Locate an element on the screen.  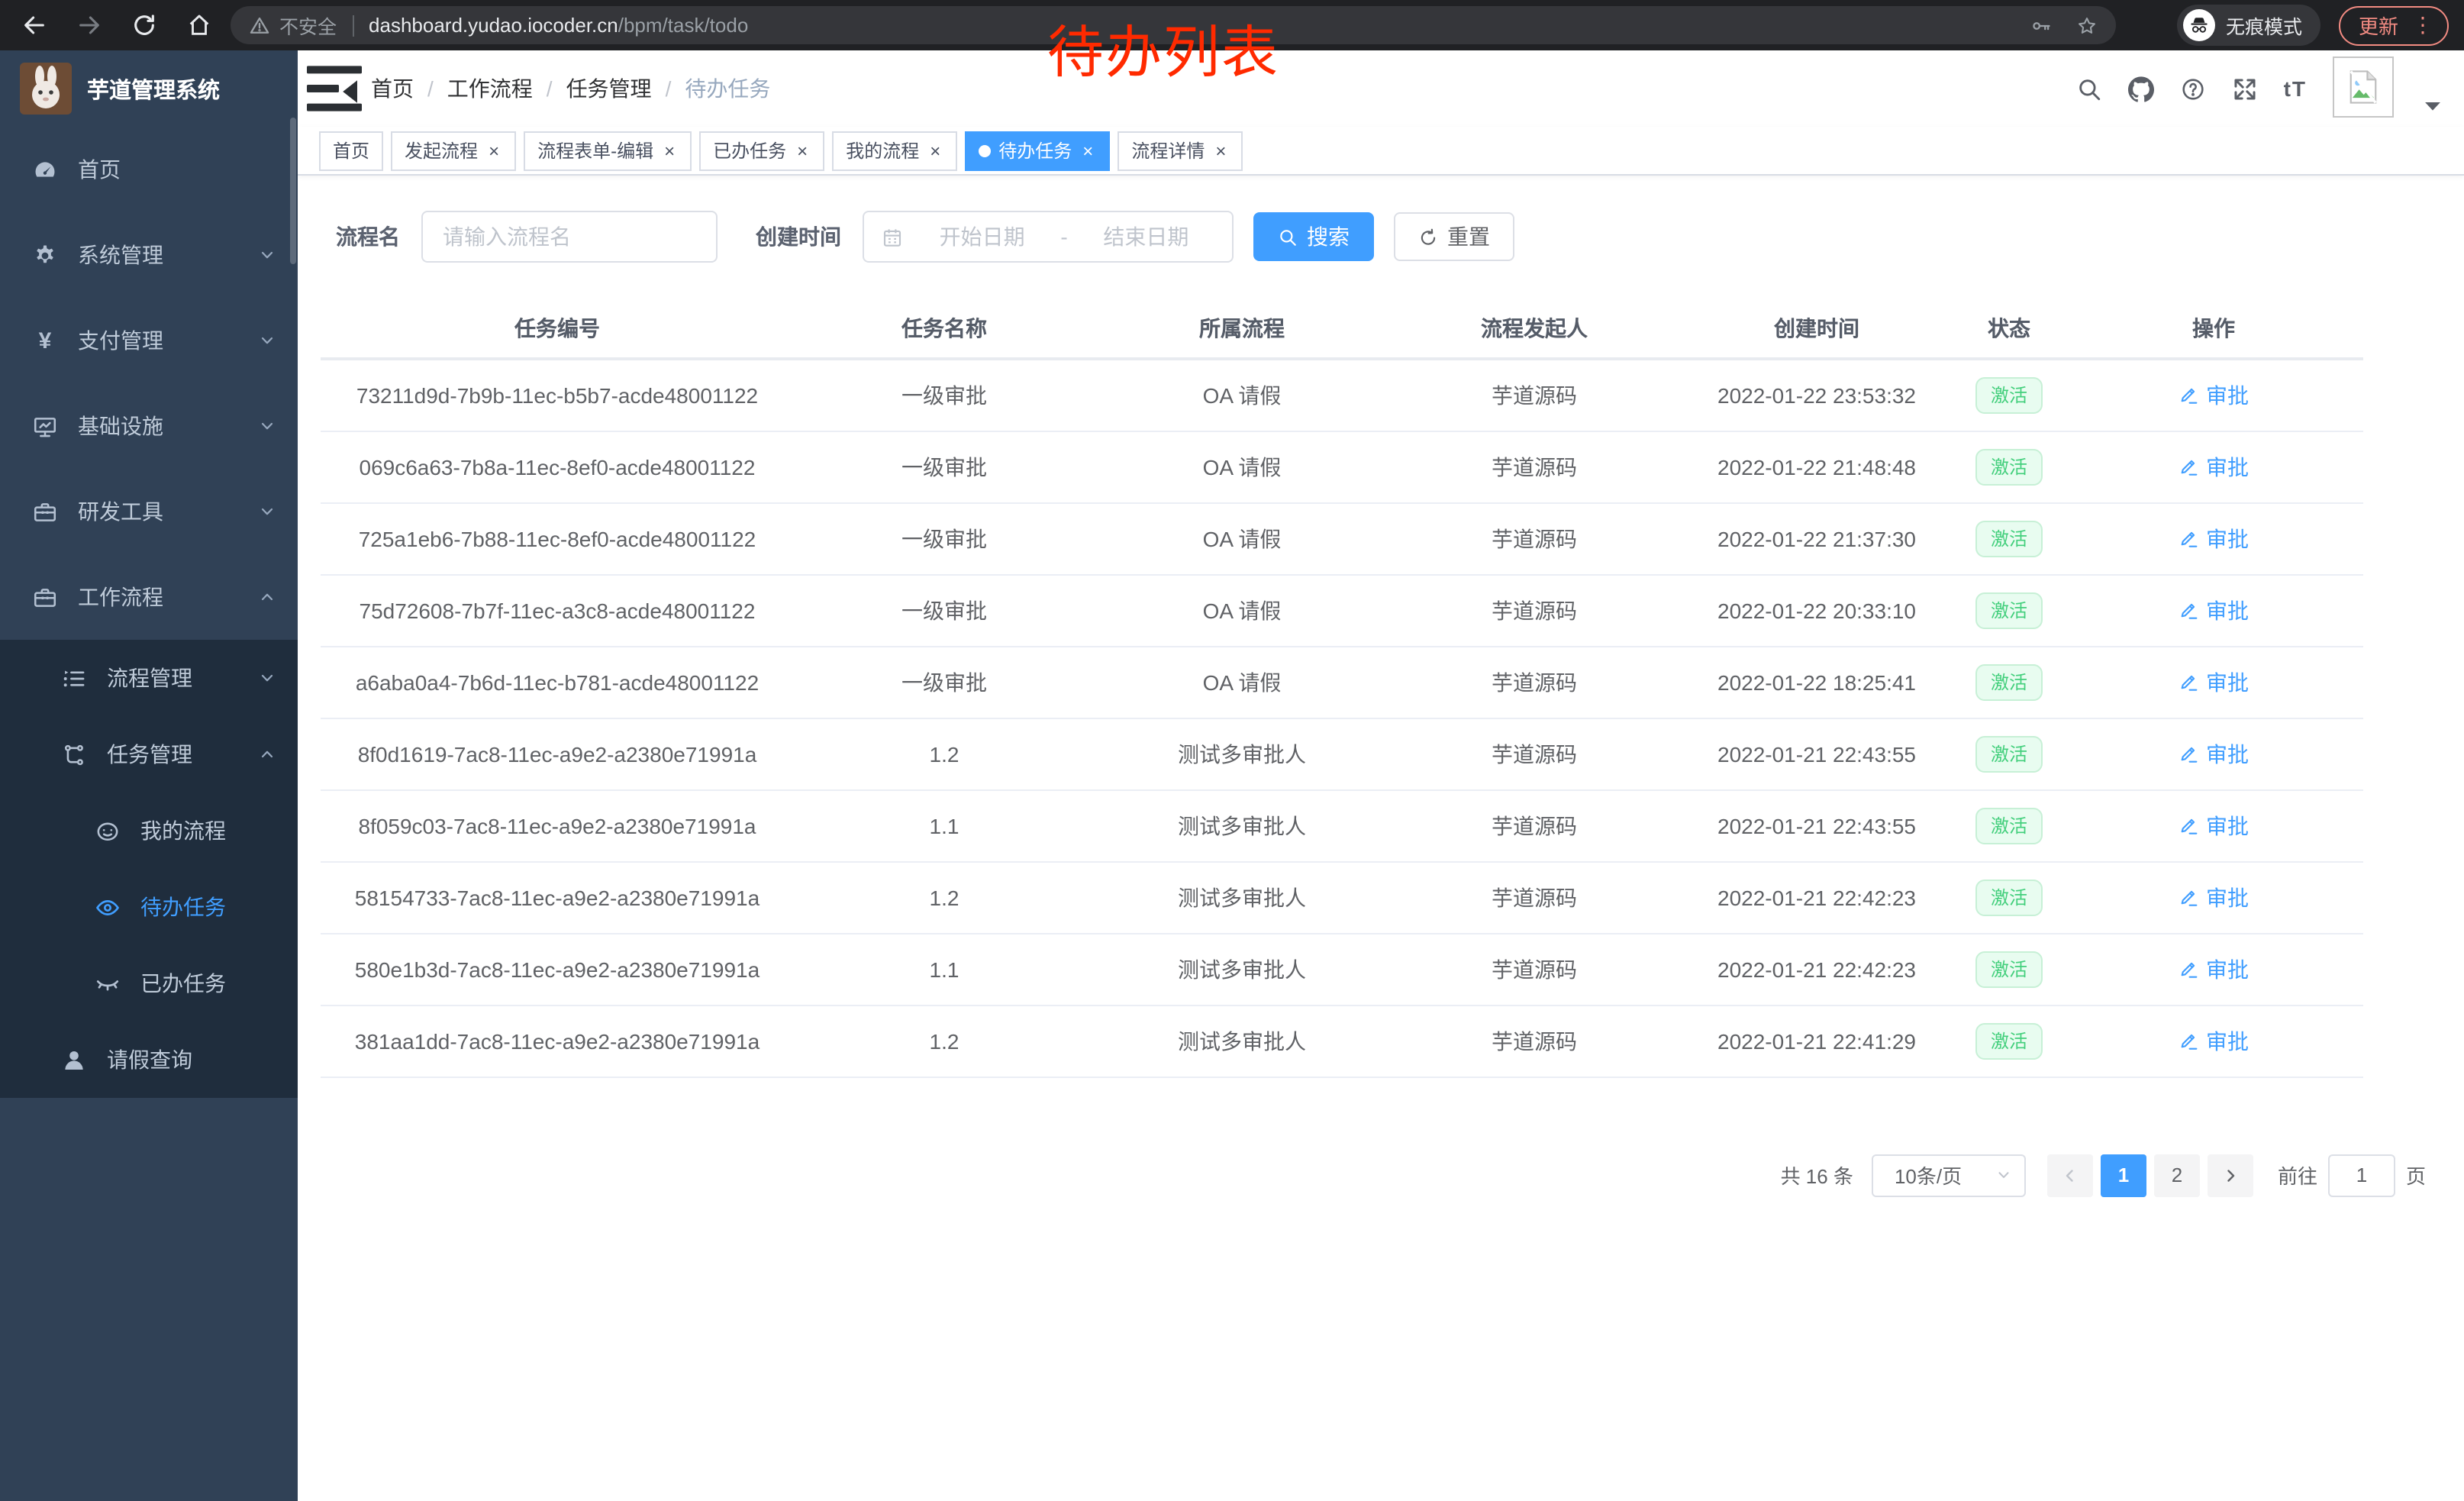
sidebar-scrollbar is located at coordinates (293, 191).